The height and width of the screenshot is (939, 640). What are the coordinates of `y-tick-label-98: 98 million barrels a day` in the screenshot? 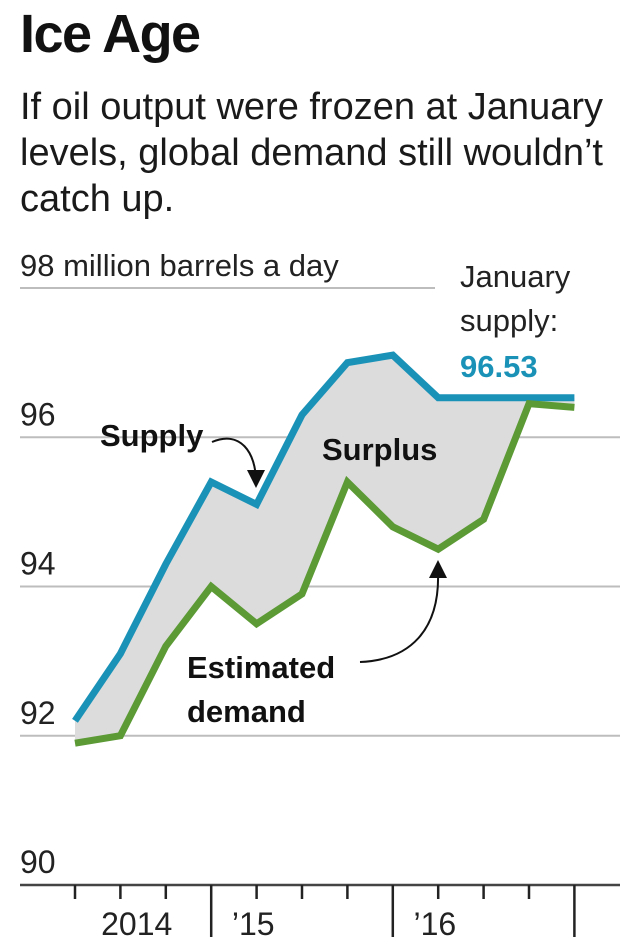 It's located at (179, 265).